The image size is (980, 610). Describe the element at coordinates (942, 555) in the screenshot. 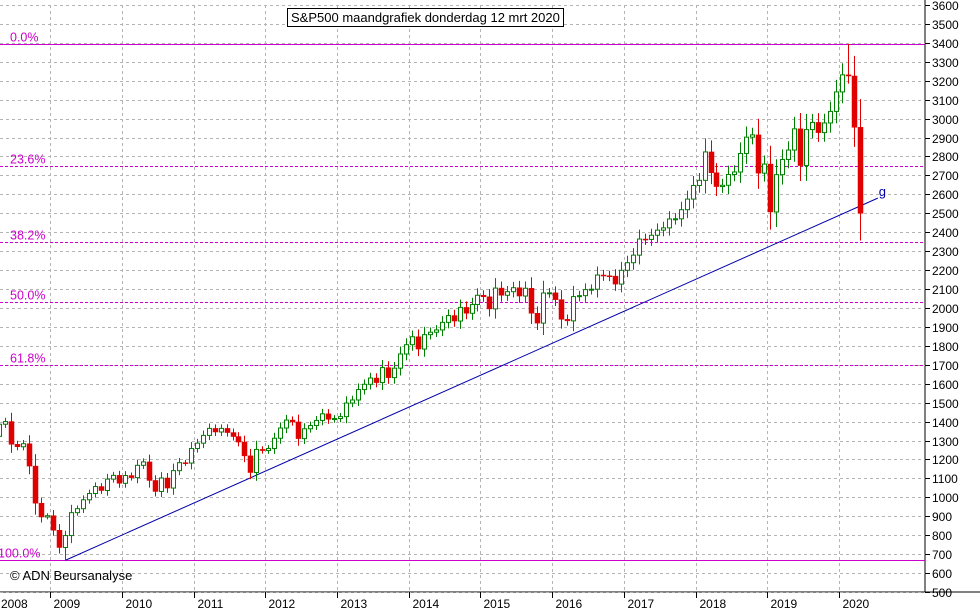

I see `y-tick-label: 700` at that location.